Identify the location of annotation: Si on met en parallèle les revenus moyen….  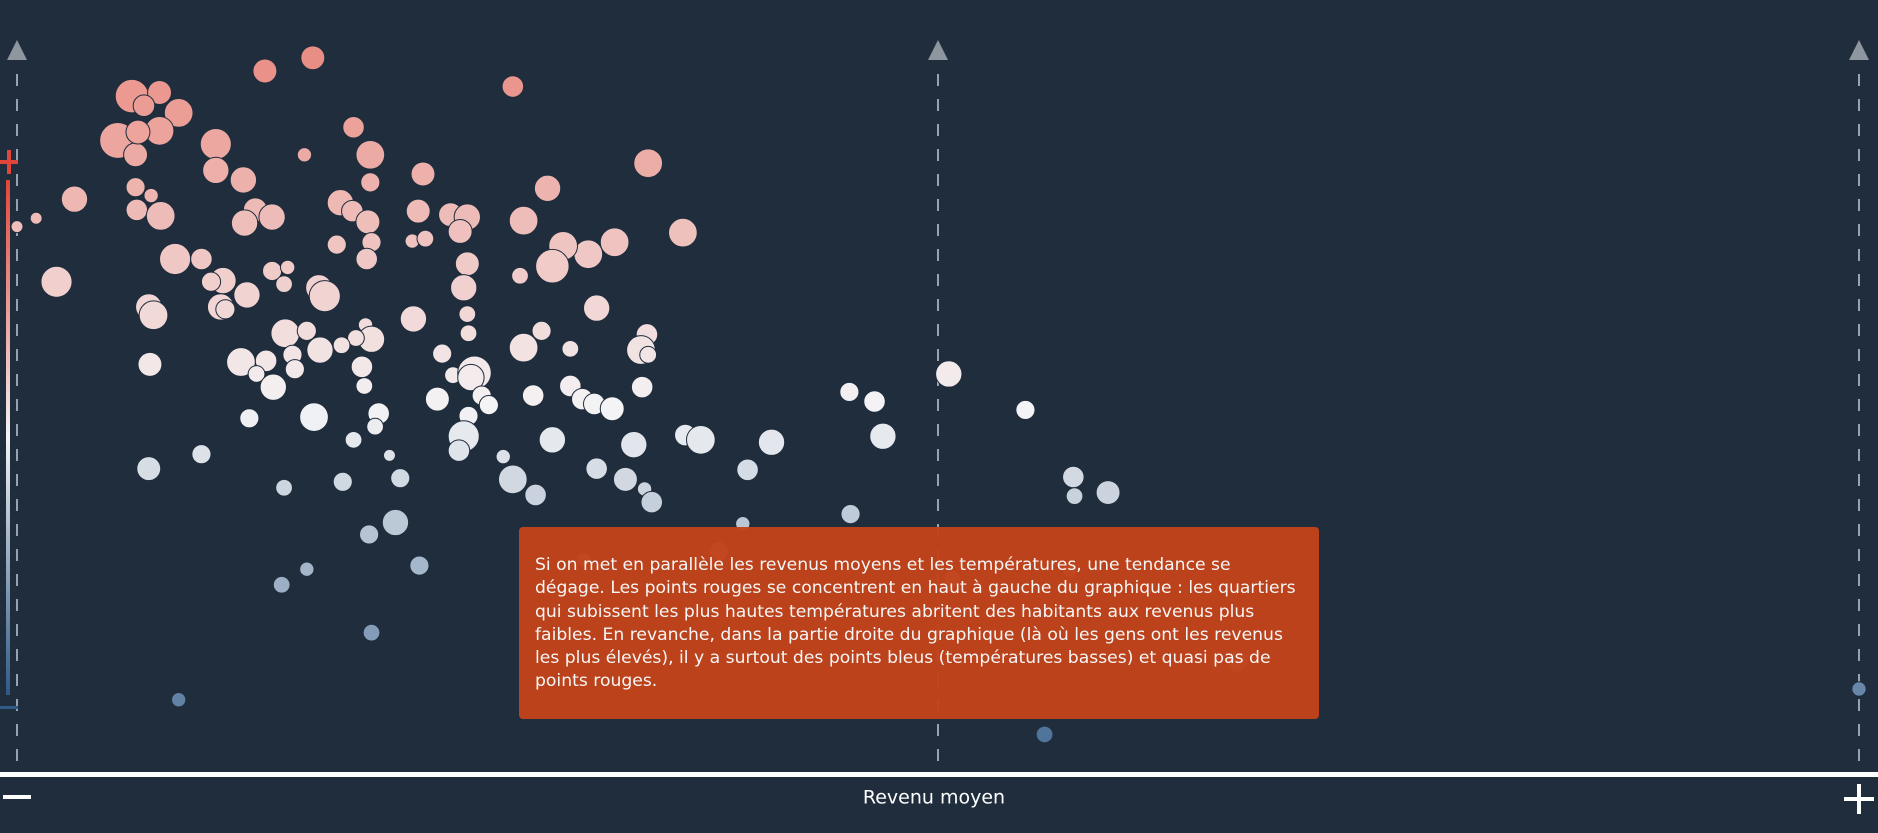
(919, 623).